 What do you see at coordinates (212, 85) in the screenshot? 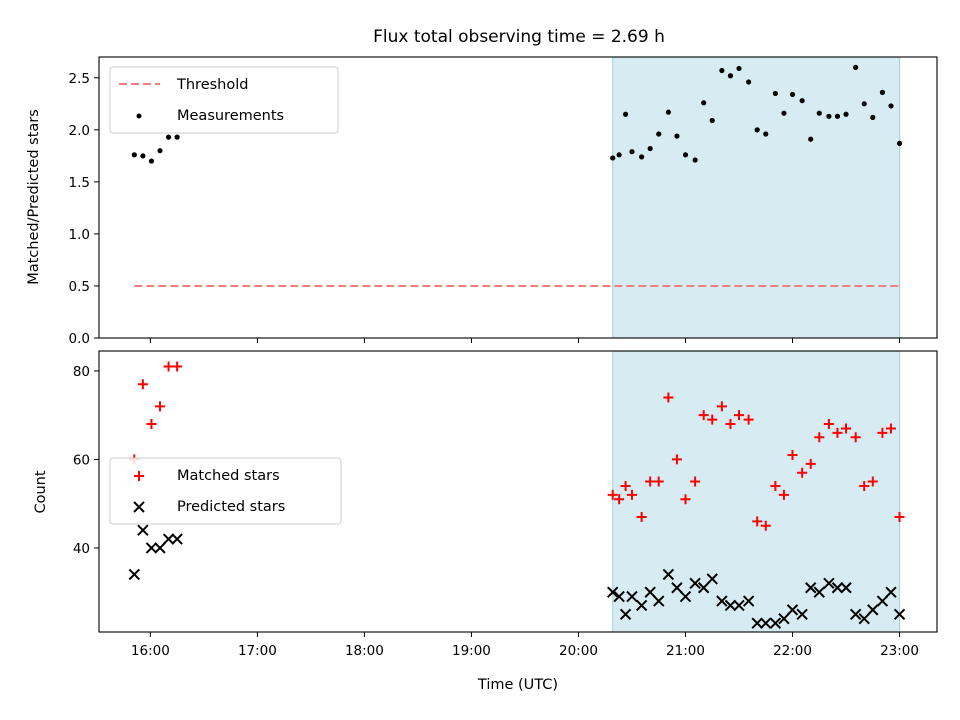
I see `legend-threshold-label: Threshold` at bounding box center [212, 85].